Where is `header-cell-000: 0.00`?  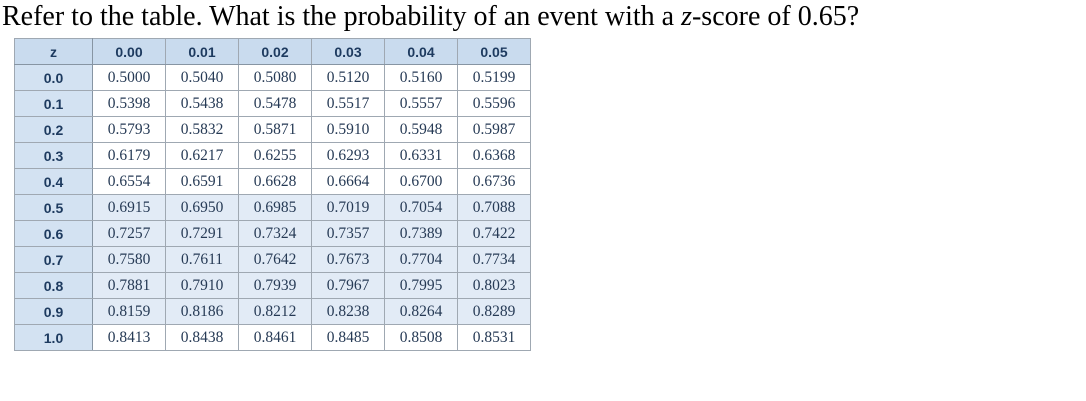
header-cell-000: 0.00 is located at coordinates (129, 52).